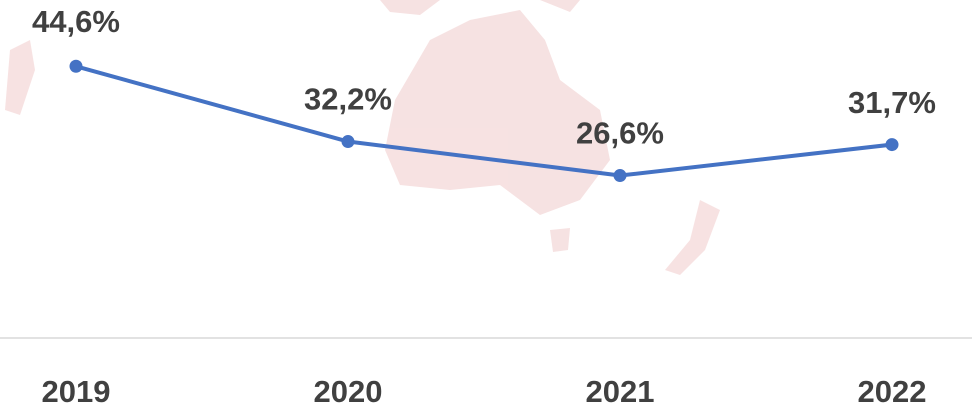 The width and height of the screenshot is (972, 409). Describe the element at coordinates (76, 21) in the screenshot. I see `data-label: 44,6%` at that location.